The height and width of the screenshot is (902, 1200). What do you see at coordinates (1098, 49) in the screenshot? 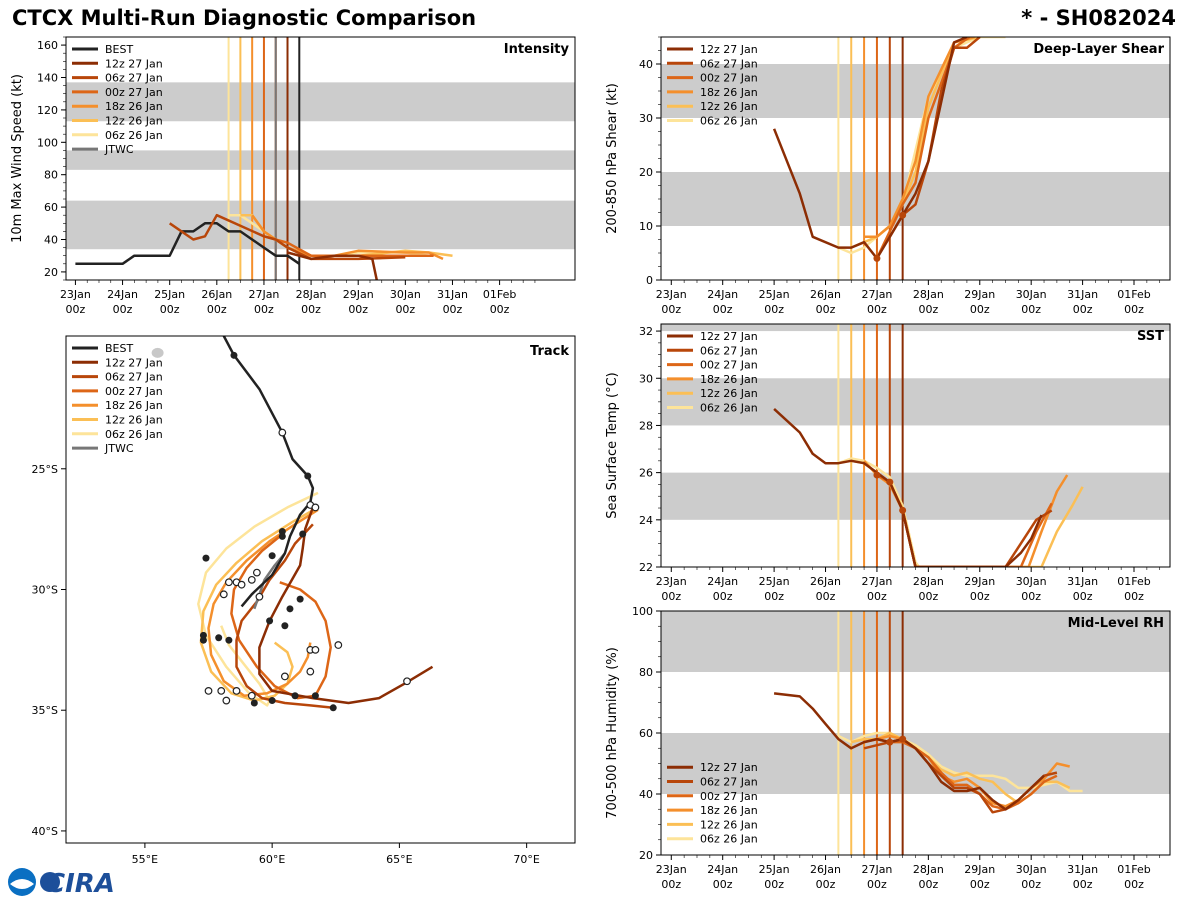
I see `panel-title: Deep-Layer Shear` at bounding box center [1098, 49].